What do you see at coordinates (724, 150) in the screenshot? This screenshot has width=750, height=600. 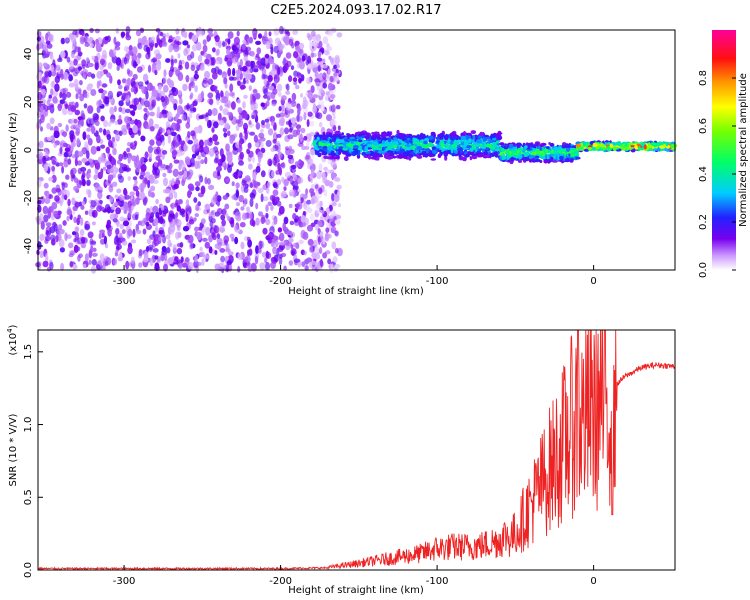 I see `colorbar-gradient` at bounding box center [724, 150].